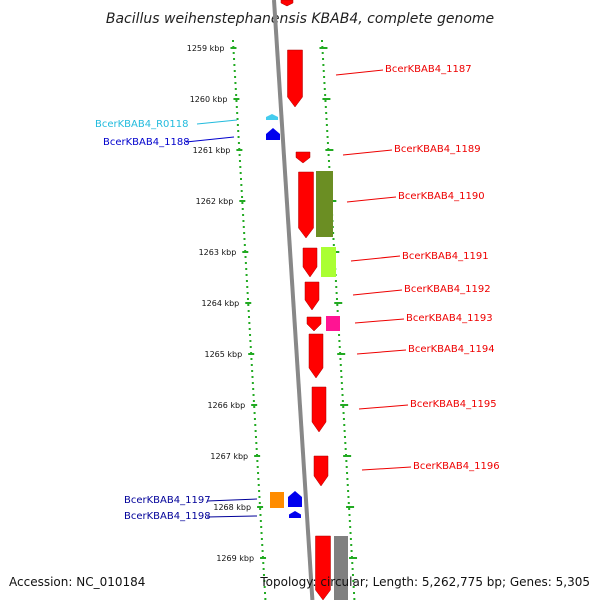  What do you see at coordinates (77, 582) in the screenshot?
I see `accession-text: Accession: NC_010184` at bounding box center [77, 582].